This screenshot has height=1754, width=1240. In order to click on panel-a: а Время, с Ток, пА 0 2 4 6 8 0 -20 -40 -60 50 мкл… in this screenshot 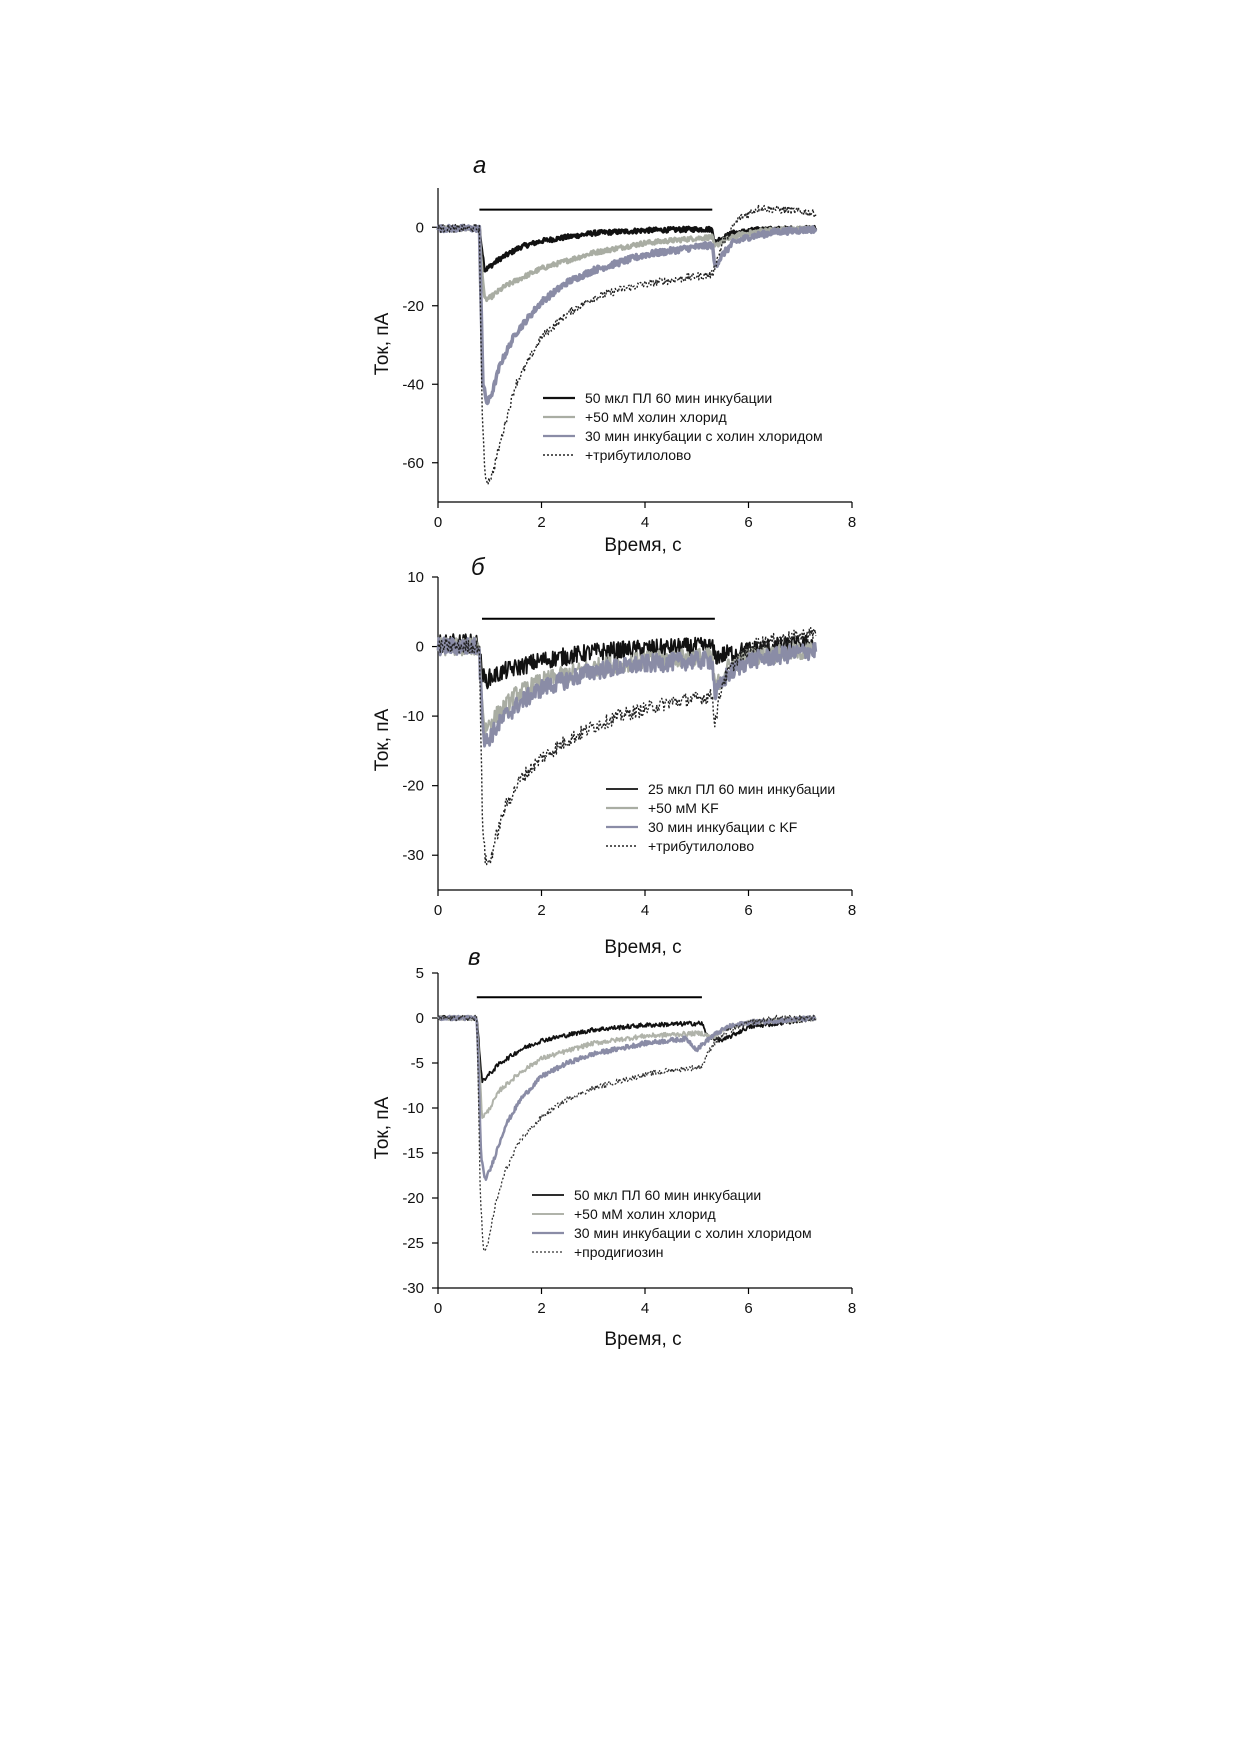, I will do `click(614, 354)`.